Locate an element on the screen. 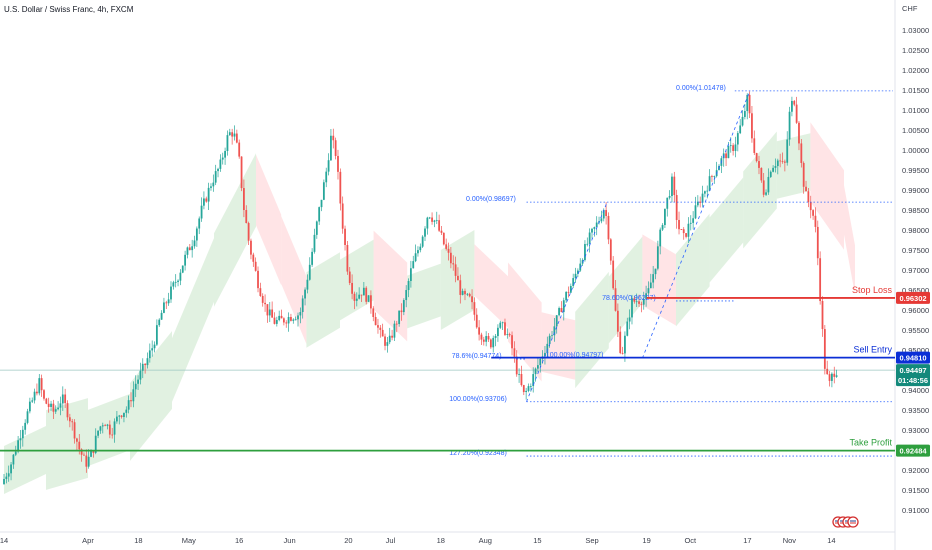 The width and height of the screenshot is (932, 550). y-tick-label: 1.02000 is located at coordinates (915, 70).